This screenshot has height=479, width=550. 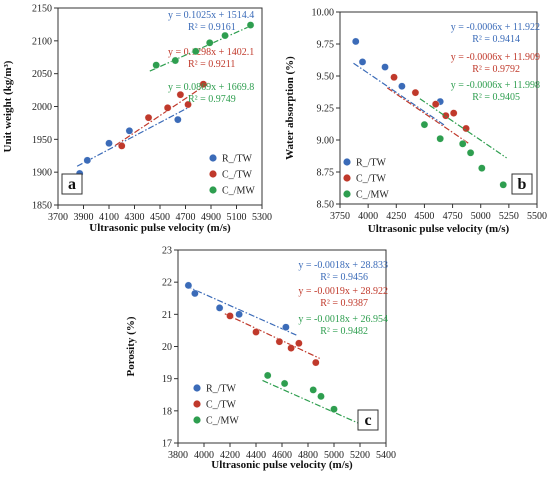 I want to click on y-tick-label: 9.25, so click(x=326, y=109).